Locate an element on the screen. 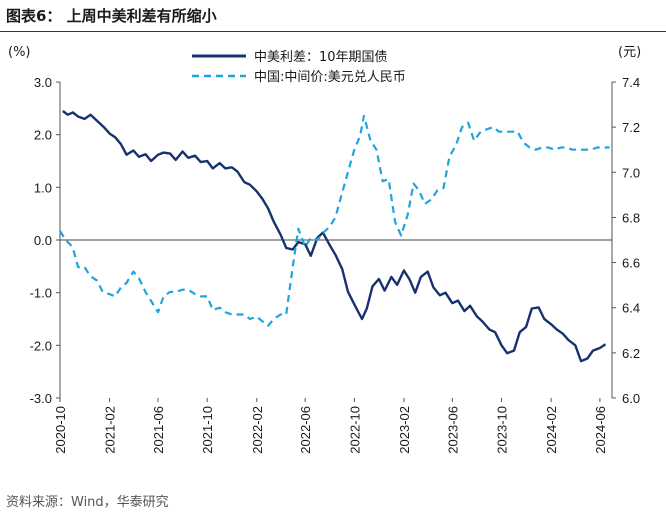  x-tick-label: 2024-02 is located at coordinates (551, 430).